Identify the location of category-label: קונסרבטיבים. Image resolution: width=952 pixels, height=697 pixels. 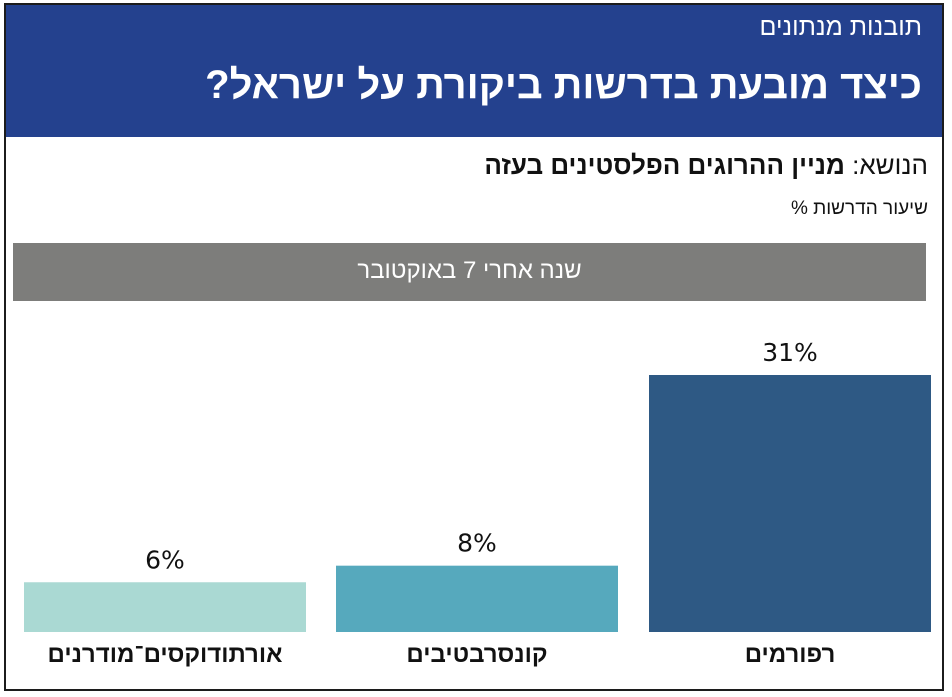
(476, 654).